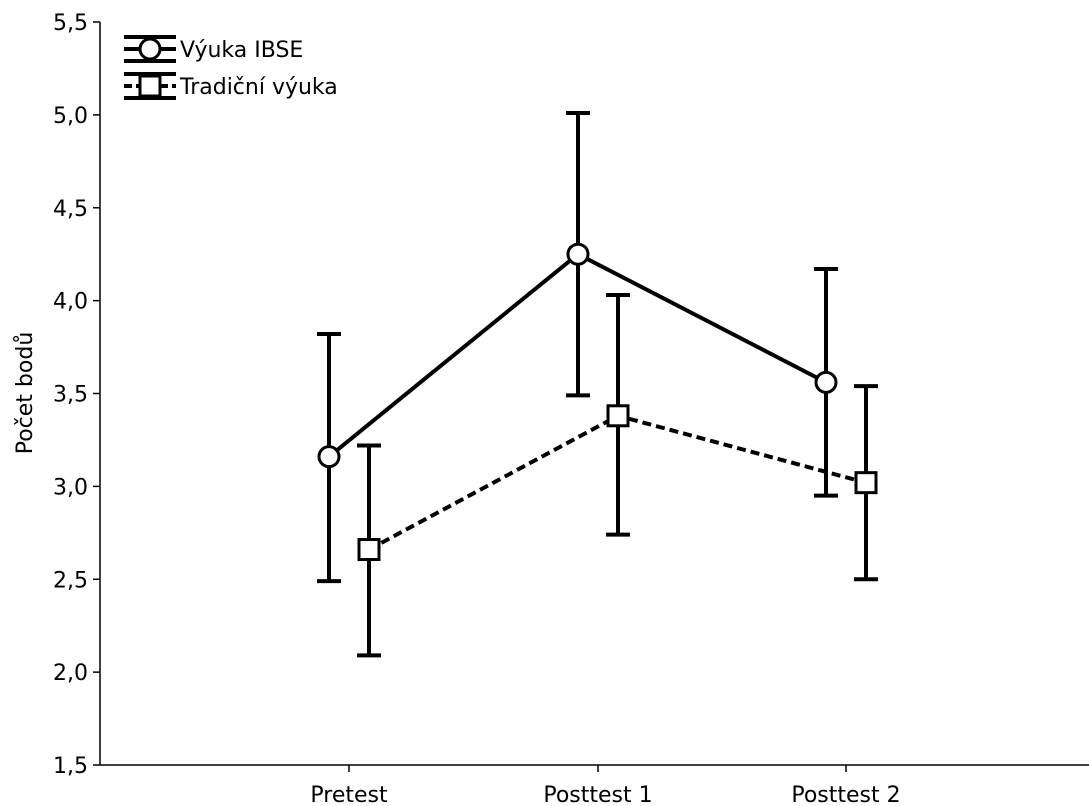  Describe the element at coordinates (70, 673) in the screenshot. I see `y-tick-label: 2,0` at that location.